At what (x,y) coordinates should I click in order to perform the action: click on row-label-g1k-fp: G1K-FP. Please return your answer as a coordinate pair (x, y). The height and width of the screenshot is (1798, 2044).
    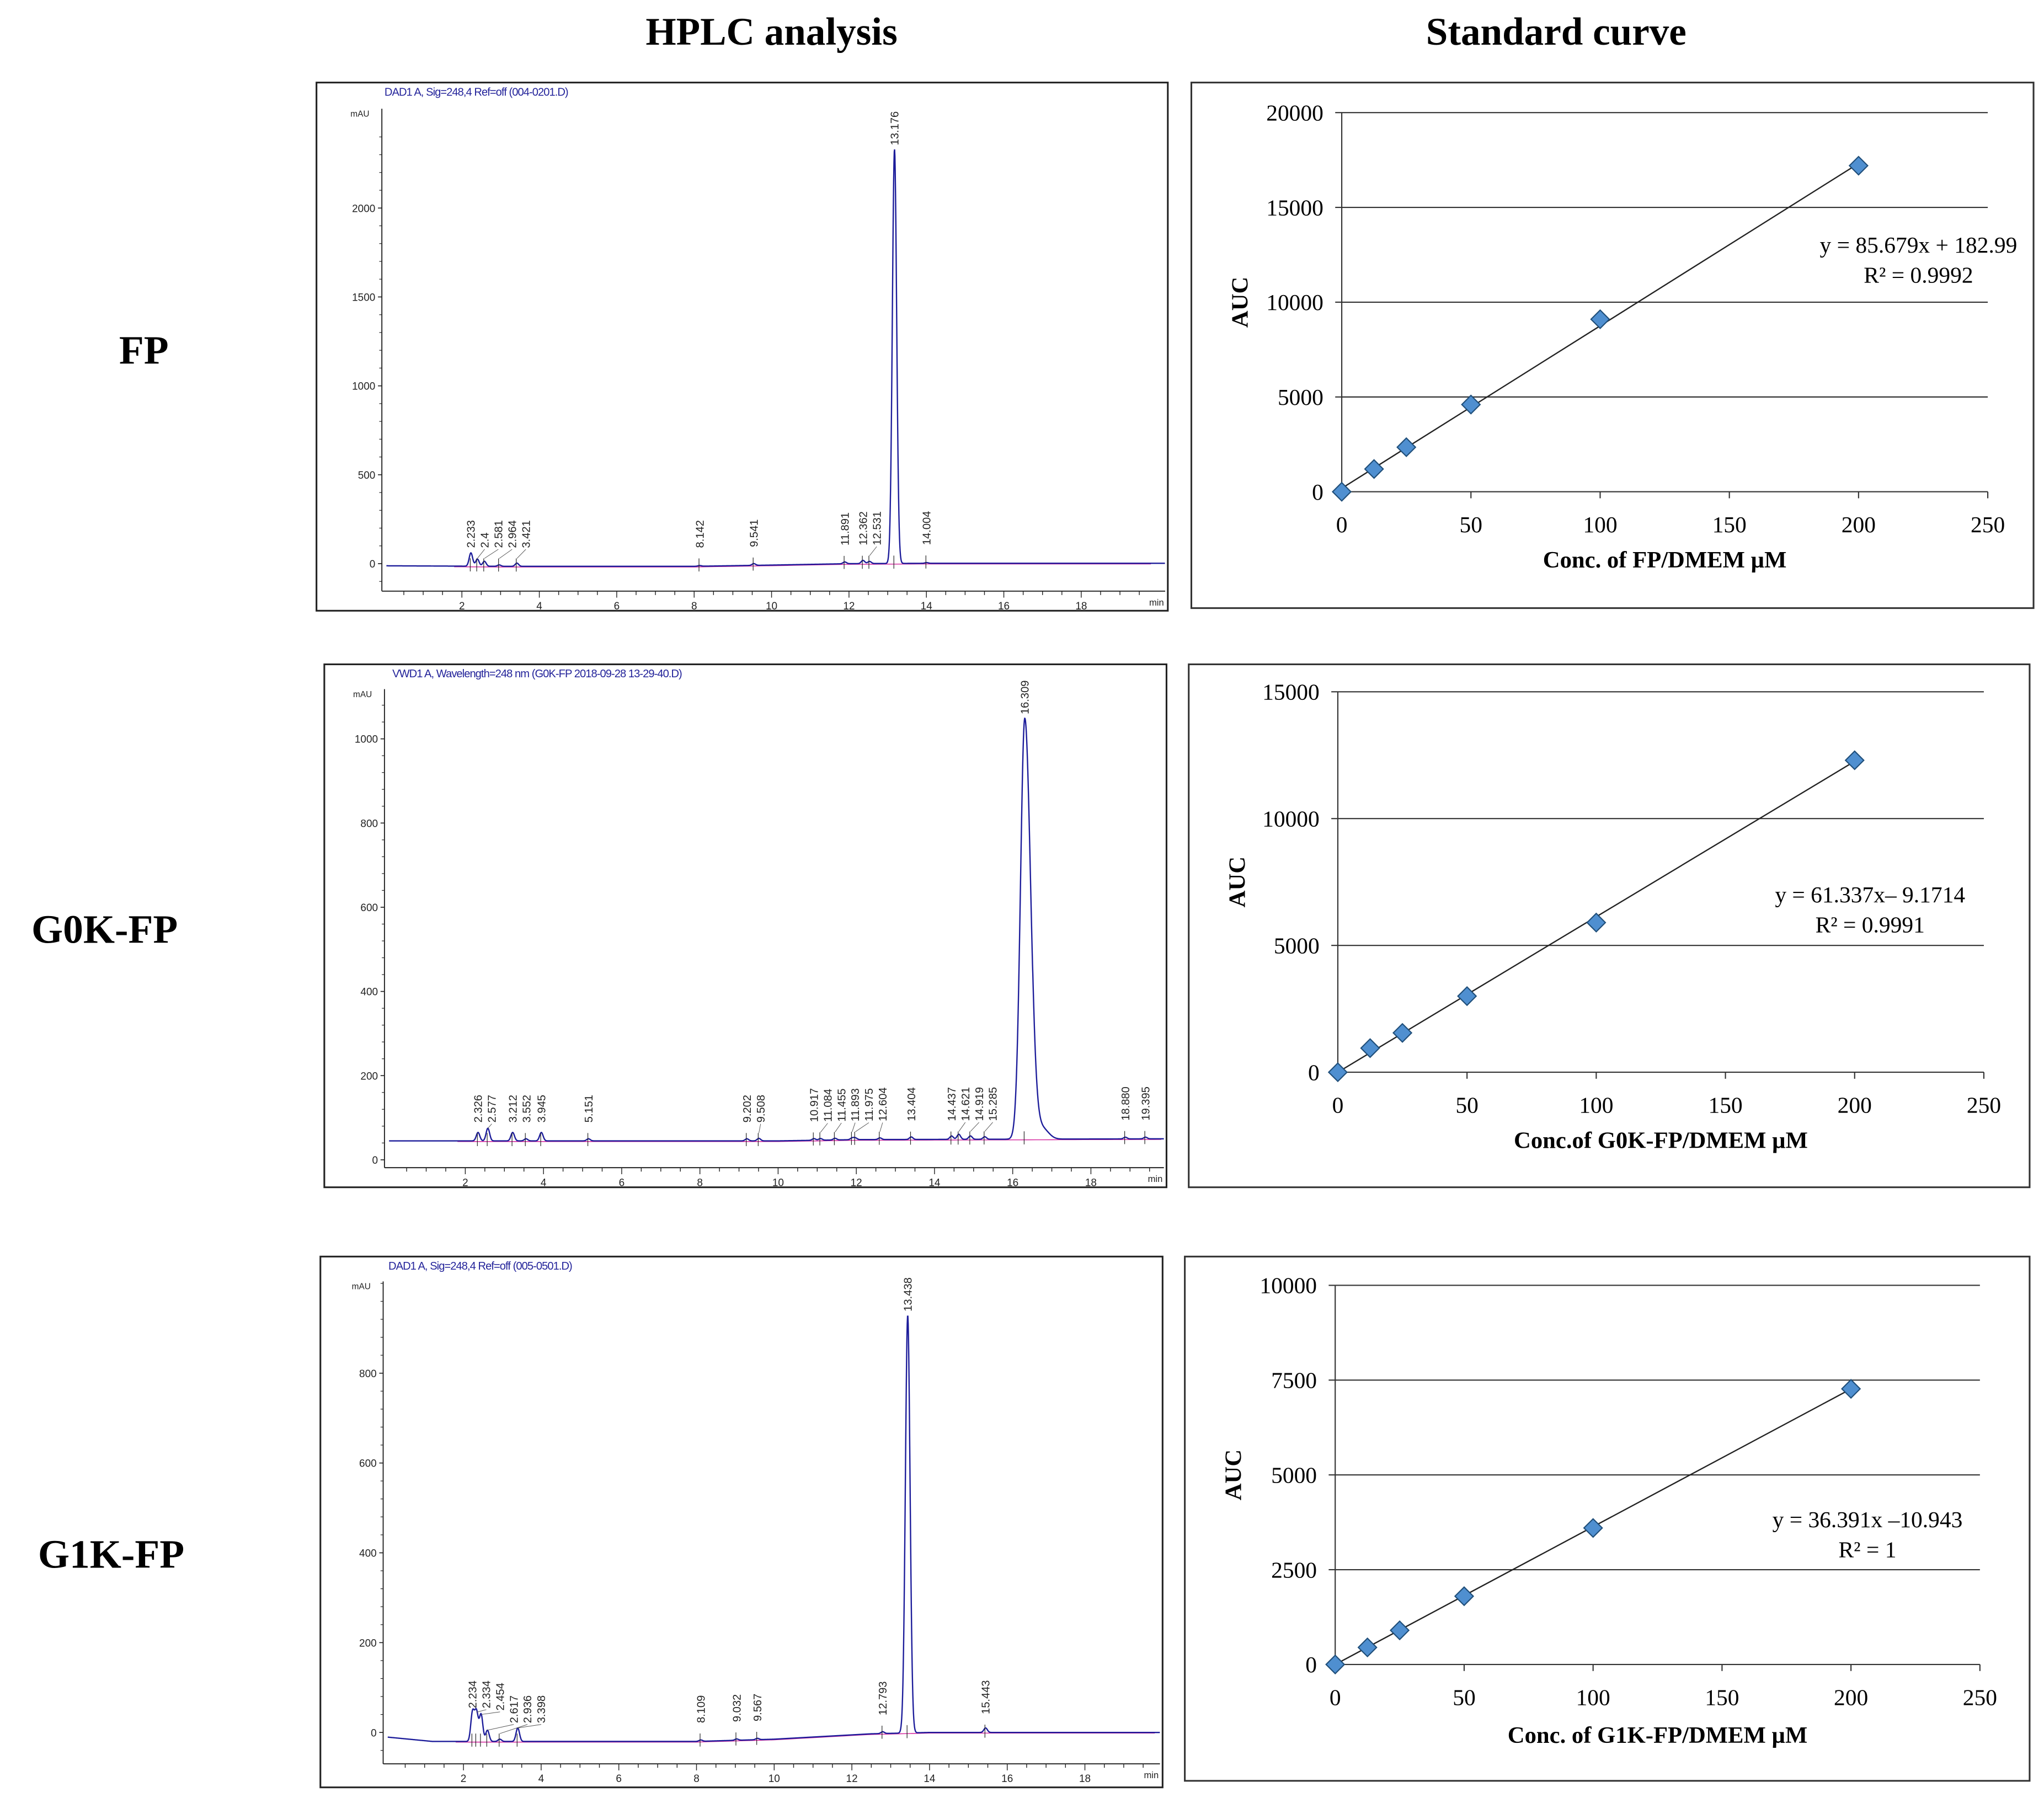
    Looking at the image, I should click on (111, 1554).